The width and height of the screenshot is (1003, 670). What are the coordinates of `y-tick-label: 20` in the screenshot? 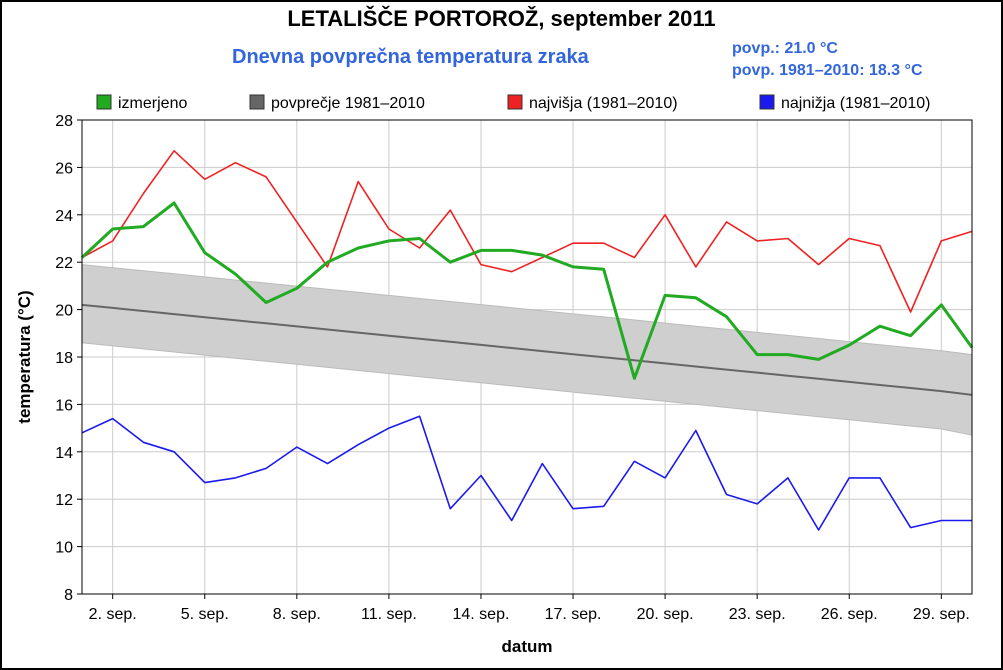 It's located at (64, 311).